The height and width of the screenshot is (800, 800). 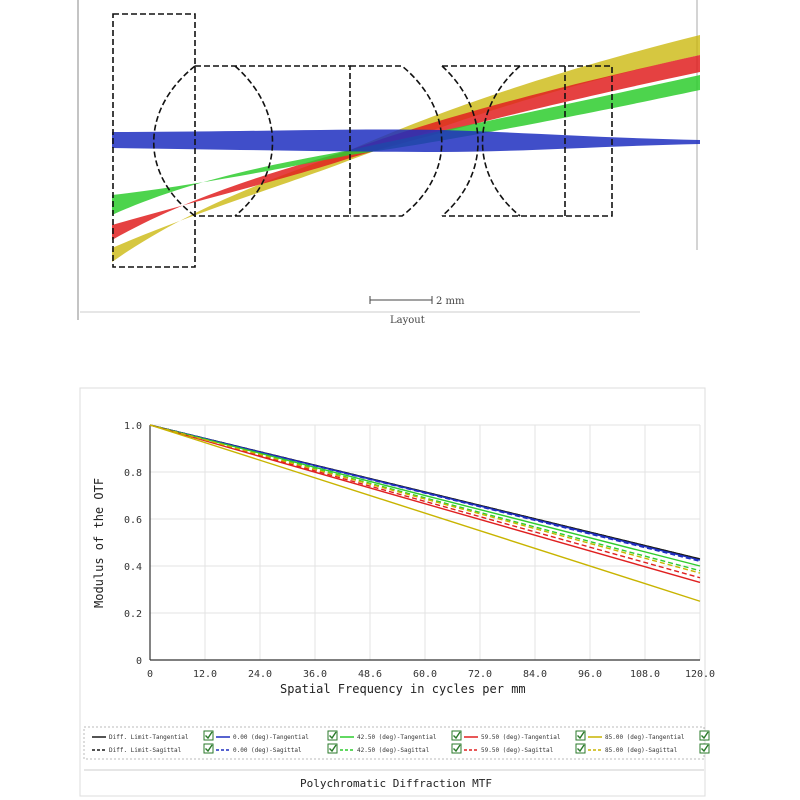 What do you see at coordinates (403, 689) in the screenshot?
I see `x-axis-title: Spatial Frequency in cycles per mm` at bounding box center [403, 689].